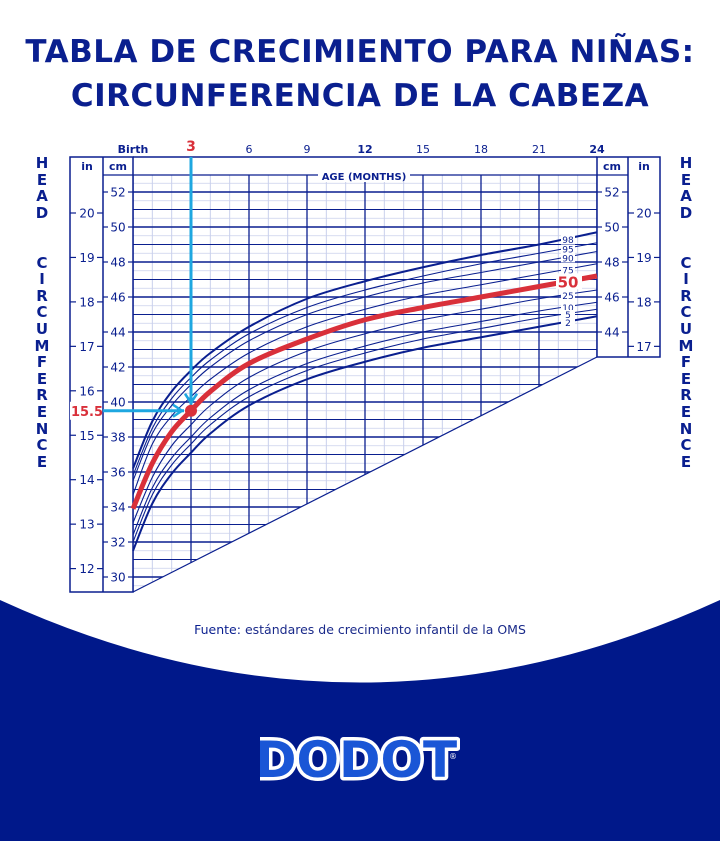  Describe the element at coordinates (86, 569) in the screenshot. I see `y-tick-in-left: 12` at that location.